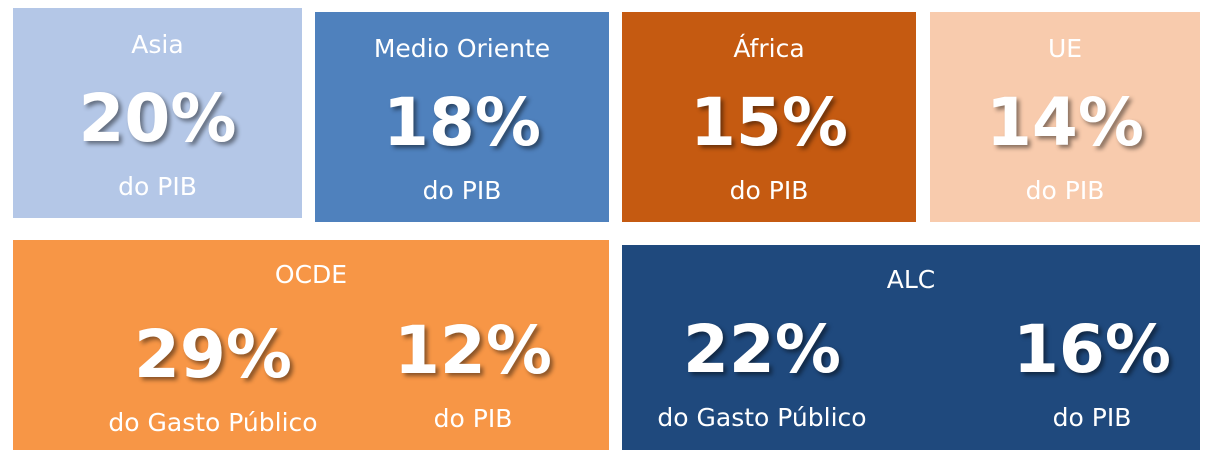 This screenshot has width=1207, height=450. I want to click on stat: 14% do PIB, so click(1065, 145).